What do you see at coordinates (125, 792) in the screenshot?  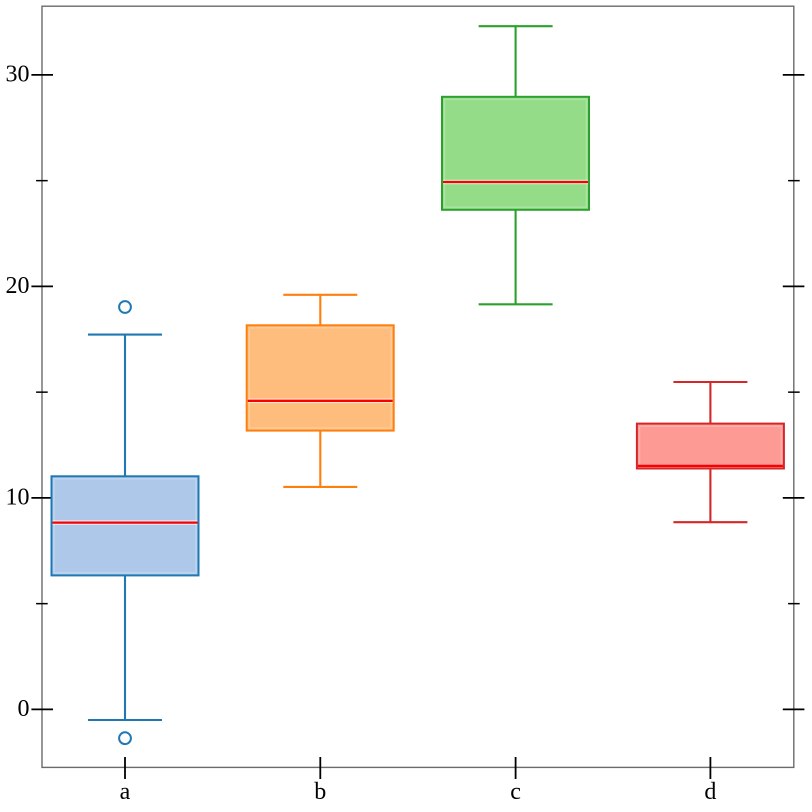 I see `svg-text: a` at bounding box center [125, 792].